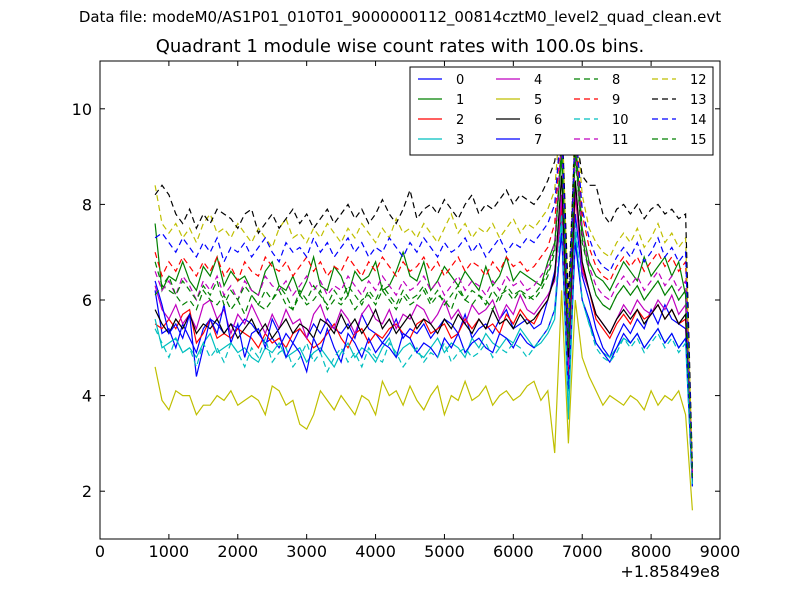 This screenshot has width=800, height=600. Describe the element at coordinates (698, 120) in the screenshot. I see `legend-label-14: 14` at that location.